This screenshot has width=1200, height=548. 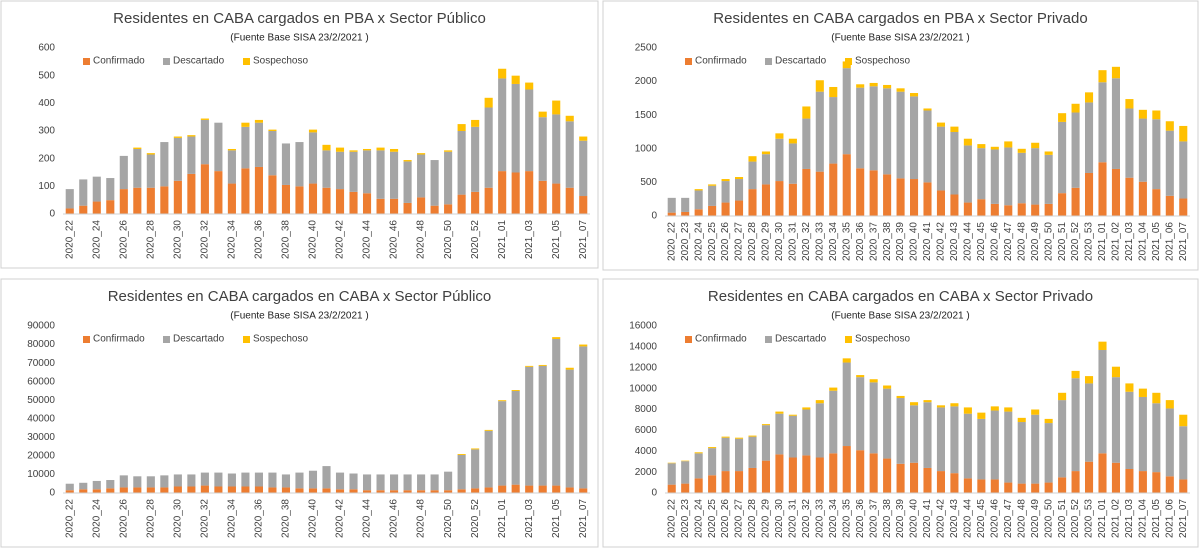 What do you see at coordinates (927, 241) in the screenshot?
I see `x-tick-label: 2020_41` at bounding box center [927, 241].